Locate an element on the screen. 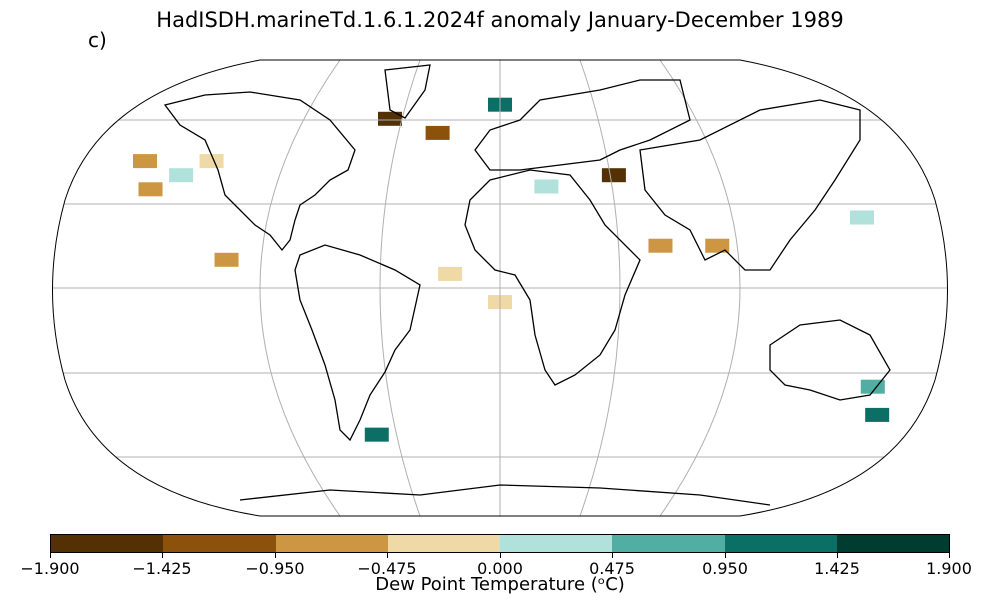 This screenshot has height=600, width=1000. south-america-coast is located at coordinates (357, 343).